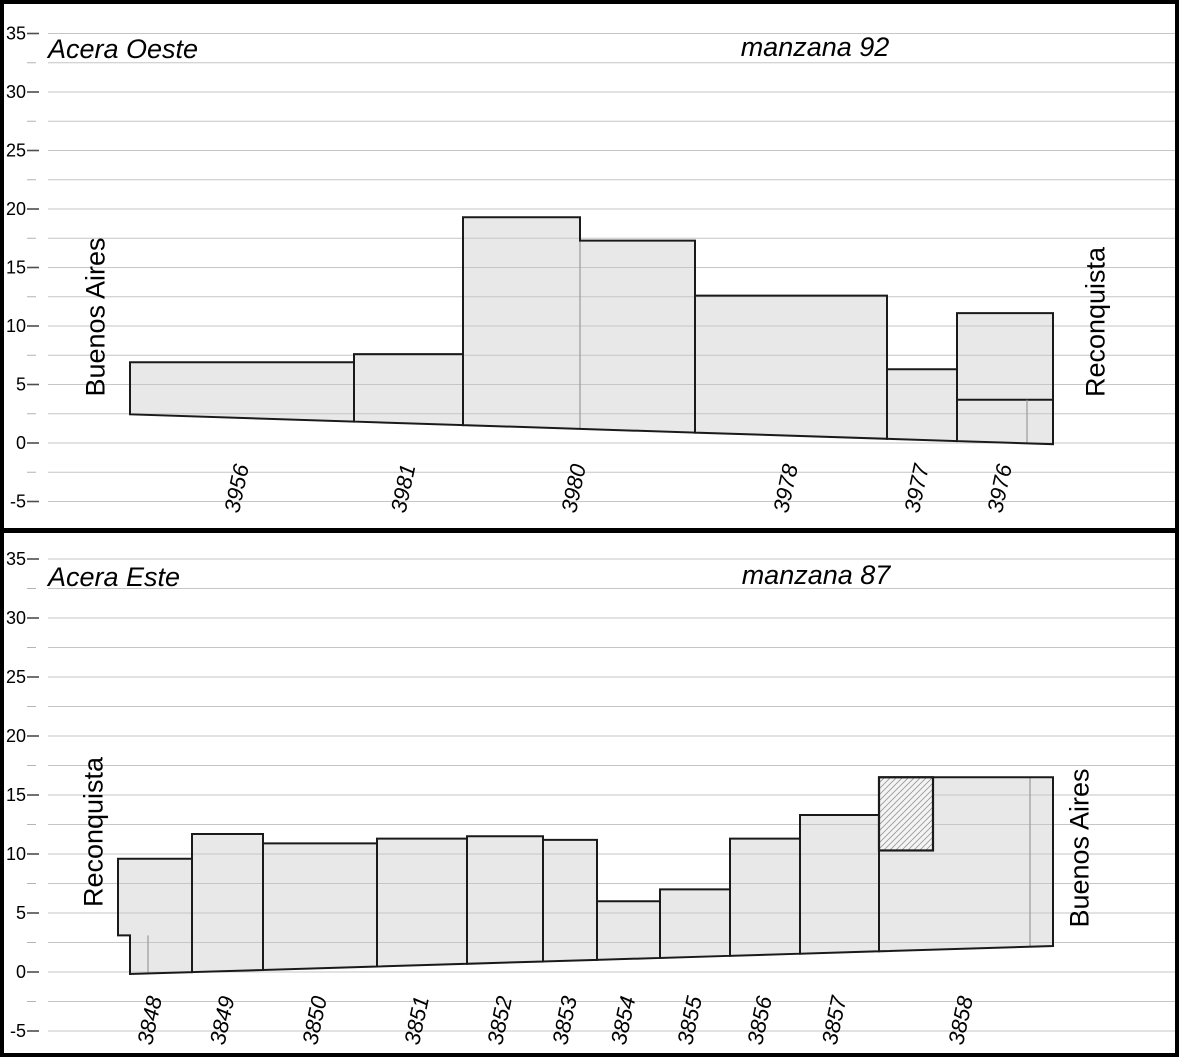 This screenshot has width=1184, height=1064. I want to click on panel1-block-label: manzana 92, so click(815, 47).